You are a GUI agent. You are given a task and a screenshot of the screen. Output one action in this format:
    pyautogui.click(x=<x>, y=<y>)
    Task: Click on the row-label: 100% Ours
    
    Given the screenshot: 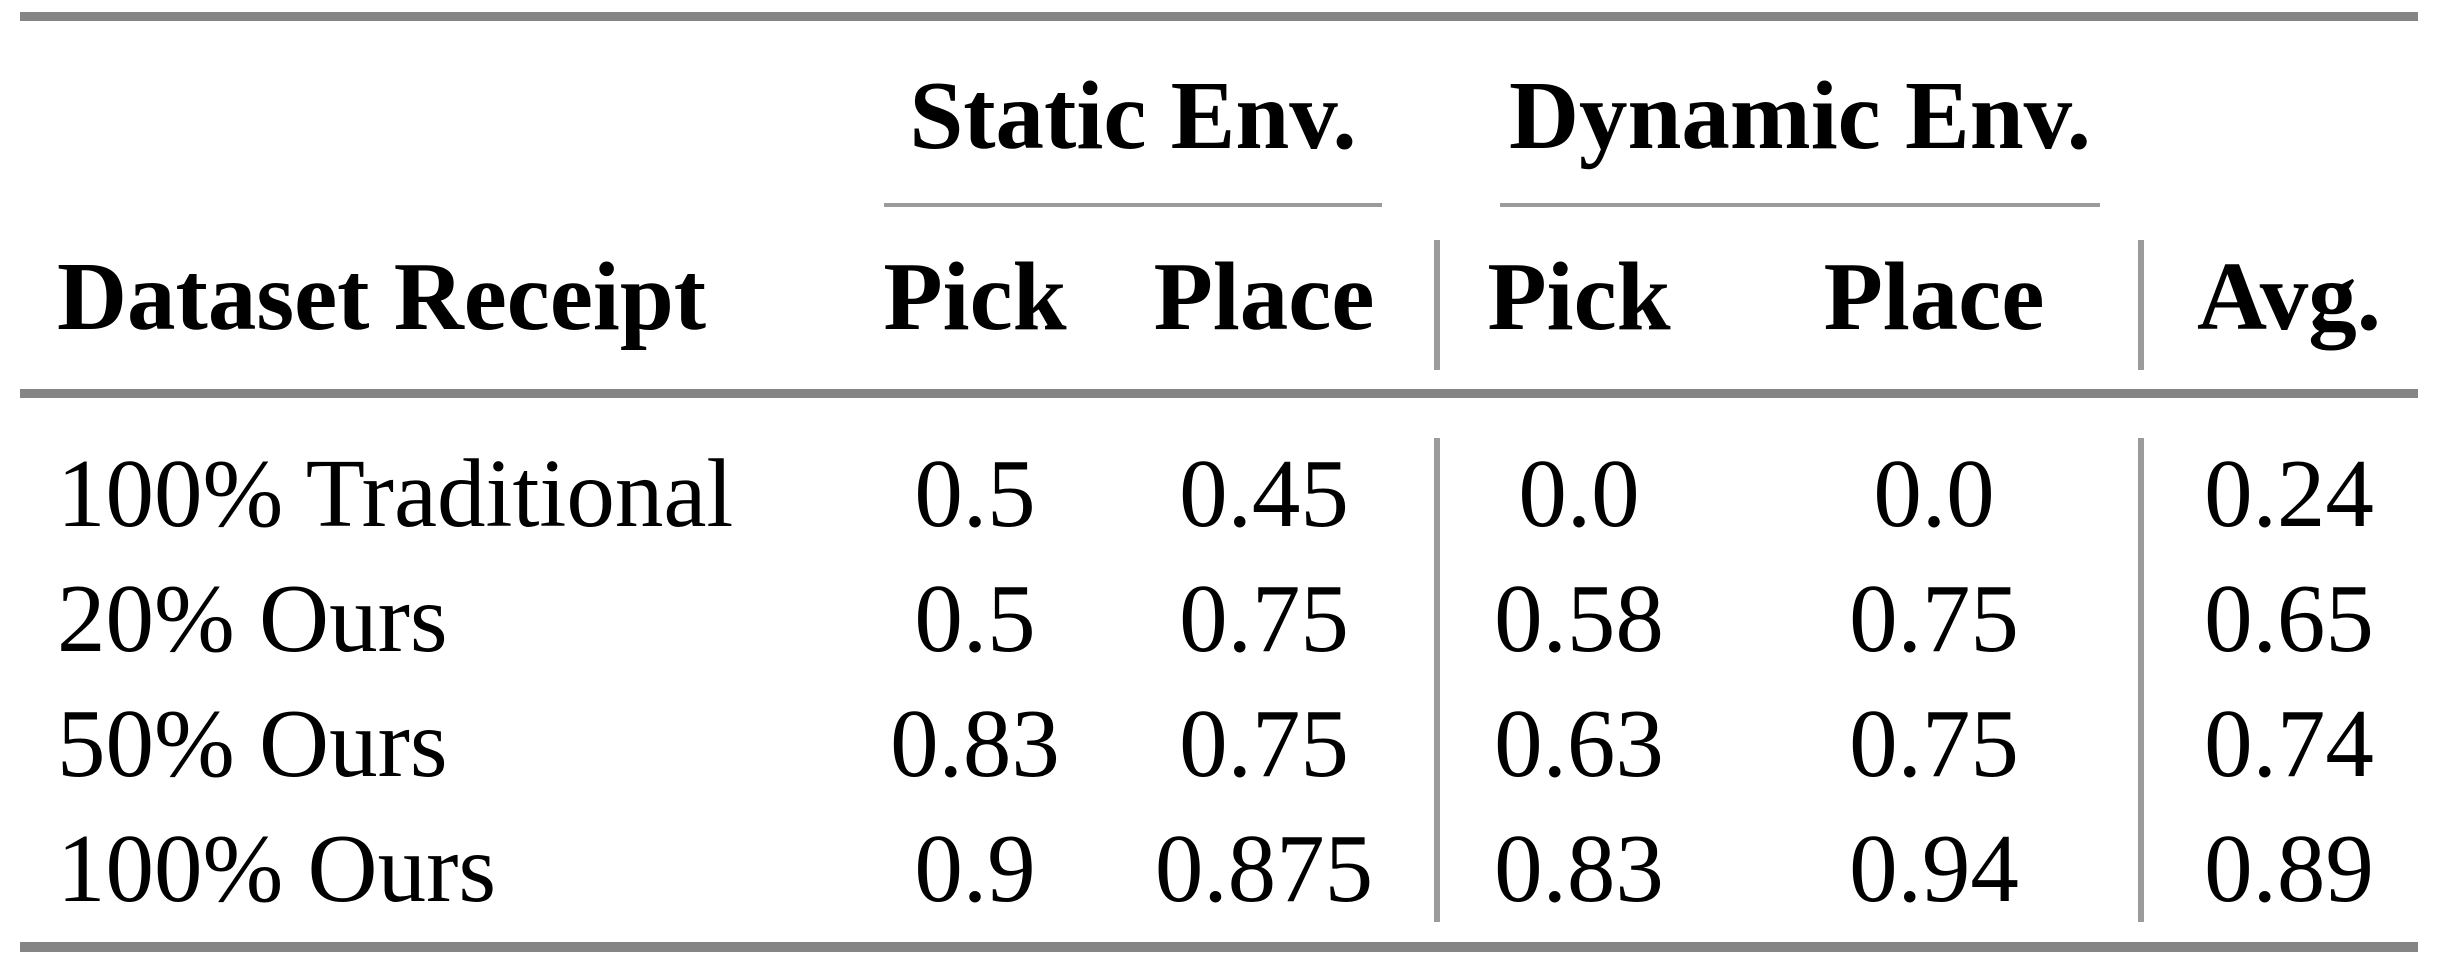 What is the action you would take?
    pyautogui.click(x=277, y=868)
    